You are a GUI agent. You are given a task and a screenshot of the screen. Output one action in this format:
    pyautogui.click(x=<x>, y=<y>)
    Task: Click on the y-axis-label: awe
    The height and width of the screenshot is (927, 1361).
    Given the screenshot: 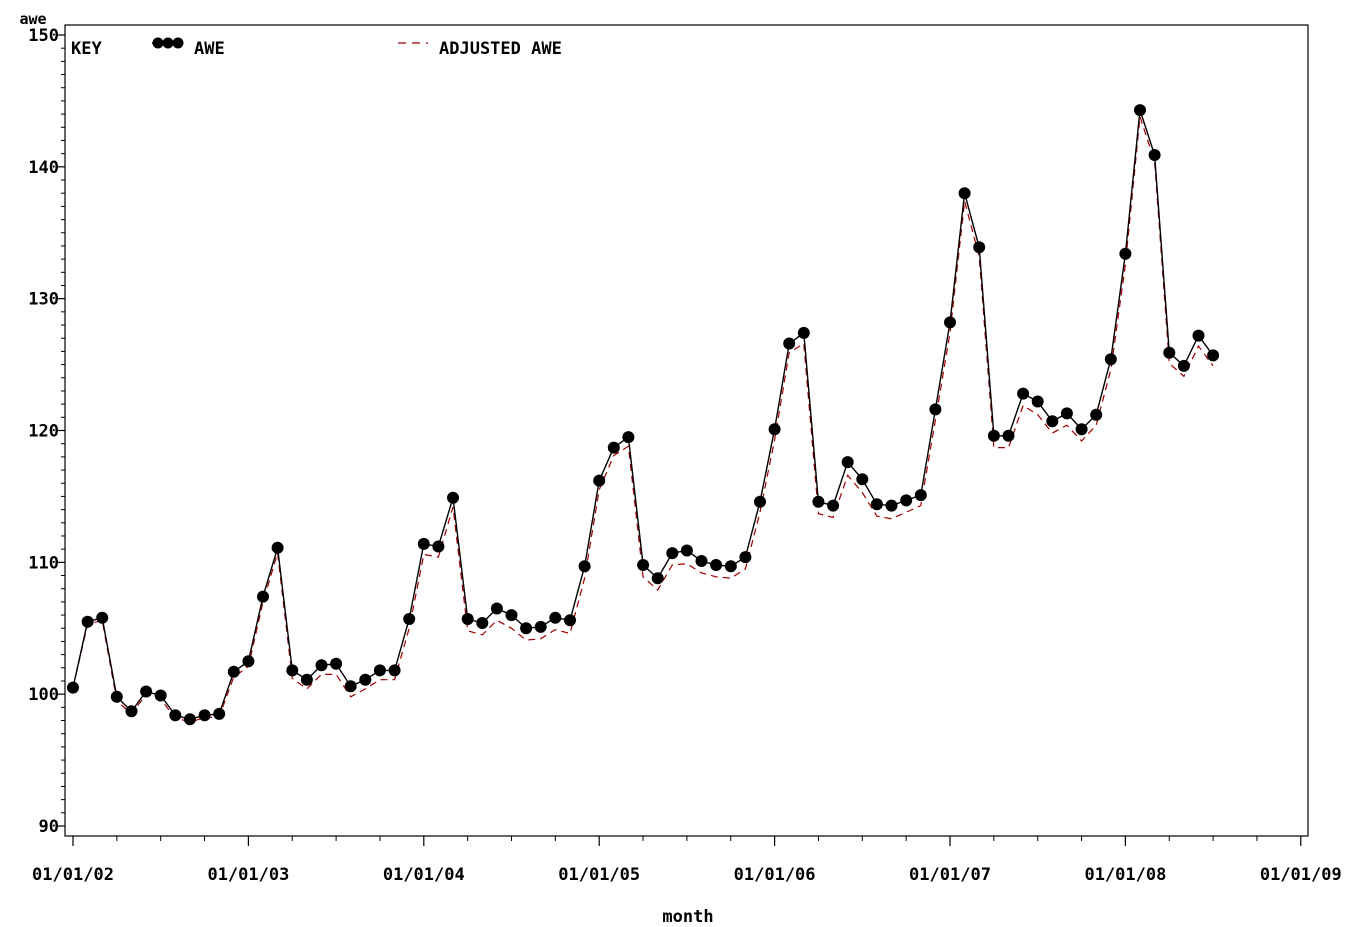 What is the action you would take?
    pyautogui.click(x=32, y=19)
    